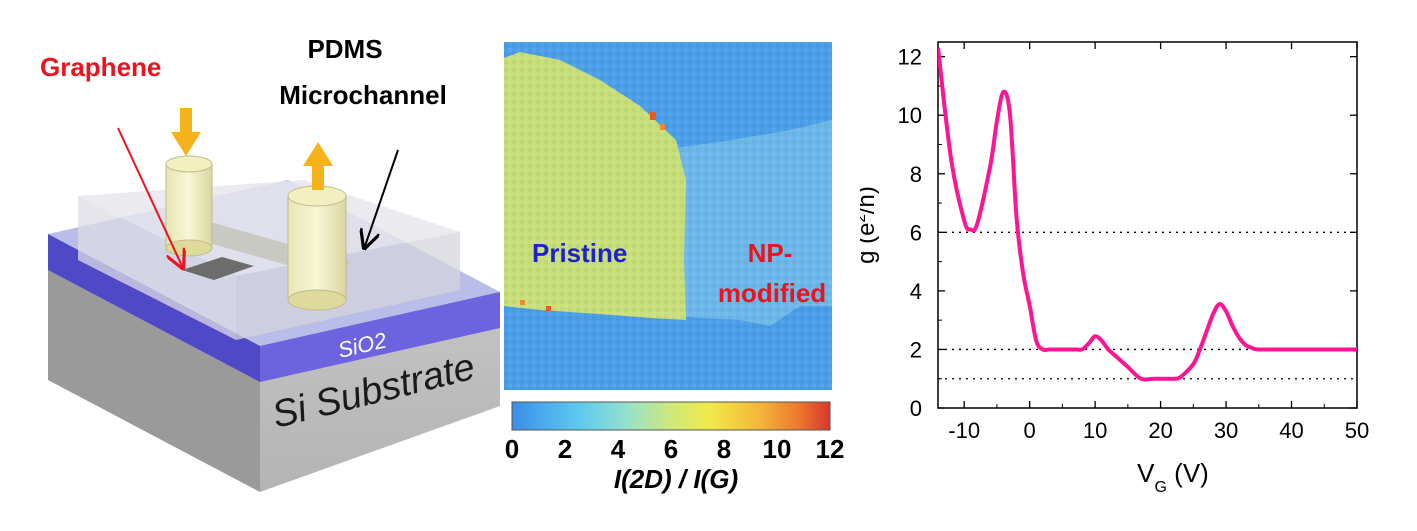 Image resolution: width=1417 pixels, height=531 pixels. What do you see at coordinates (1173, 477) in the screenshot?
I see `x-axis-label: VG (V)` at bounding box center [1173, 477].